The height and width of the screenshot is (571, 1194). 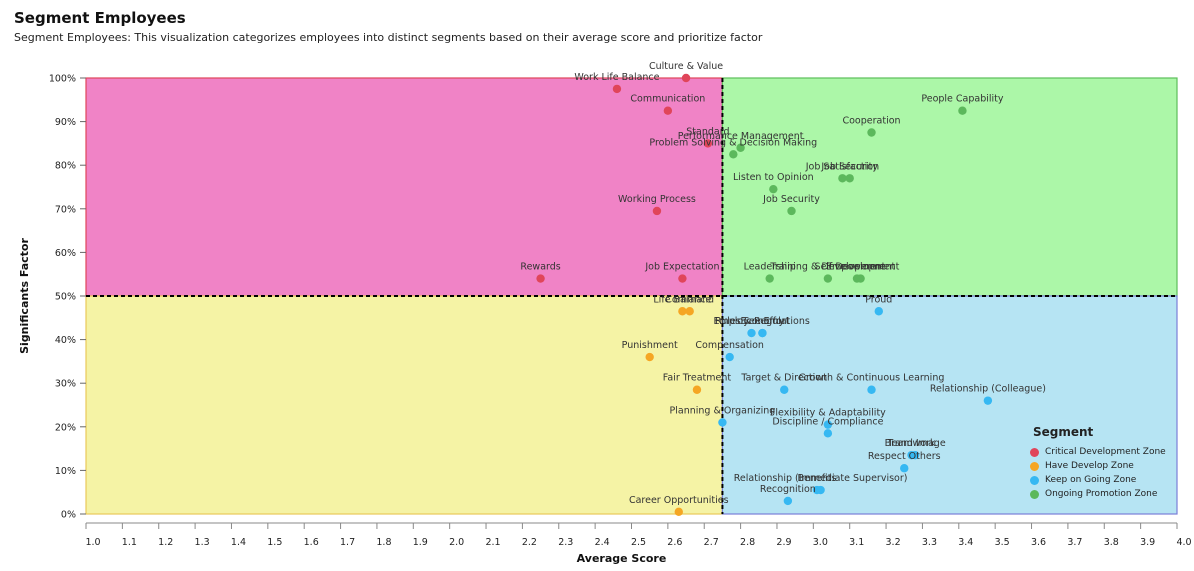 What do you see at coordinates (1098, 480) in the screenshot?
I see `legend-item: Keep on Going Zone` at bounding box center [1098, 480].